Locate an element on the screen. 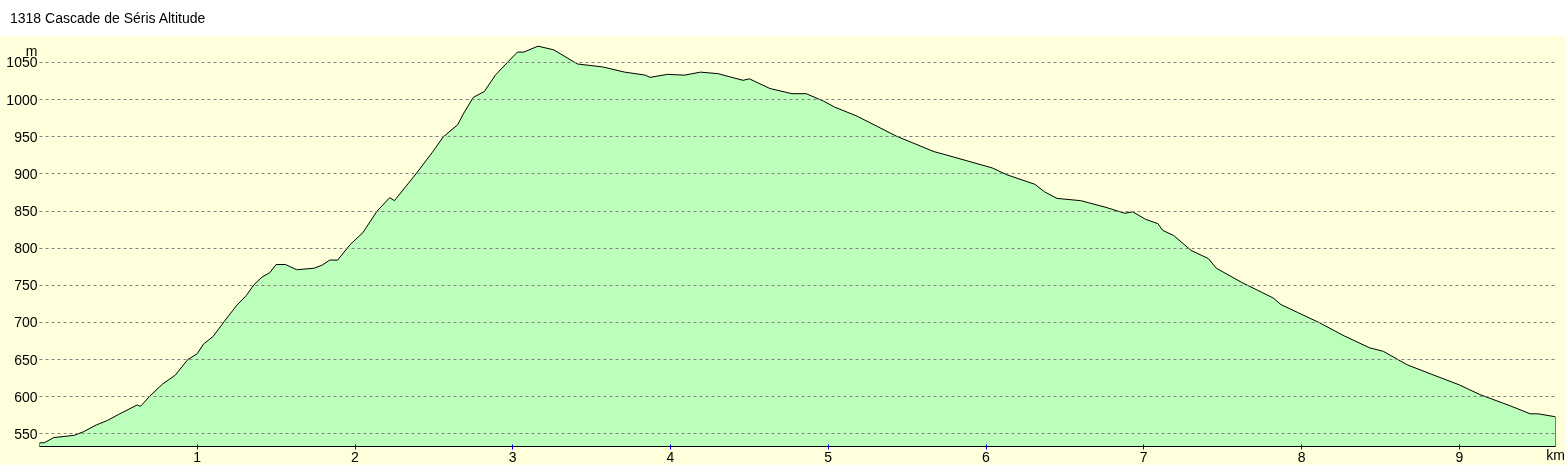  y-tick-label: 900 is located at coordinates (26, 173).